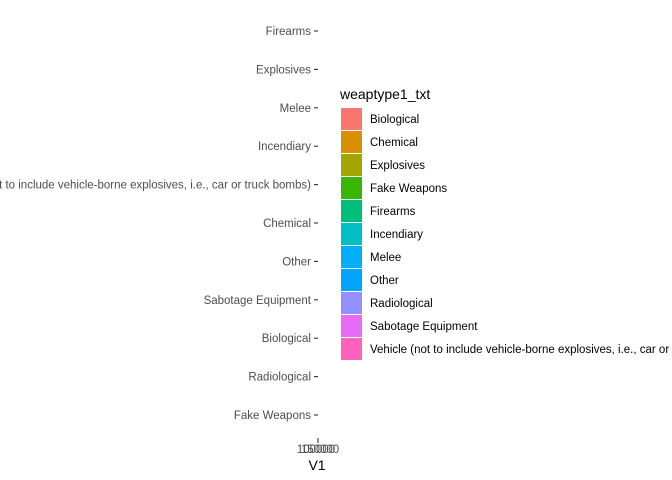  Describe the element at coordinates (284, 147) in the screenshot. I see `y-tick-label: Incendiary` at that location.